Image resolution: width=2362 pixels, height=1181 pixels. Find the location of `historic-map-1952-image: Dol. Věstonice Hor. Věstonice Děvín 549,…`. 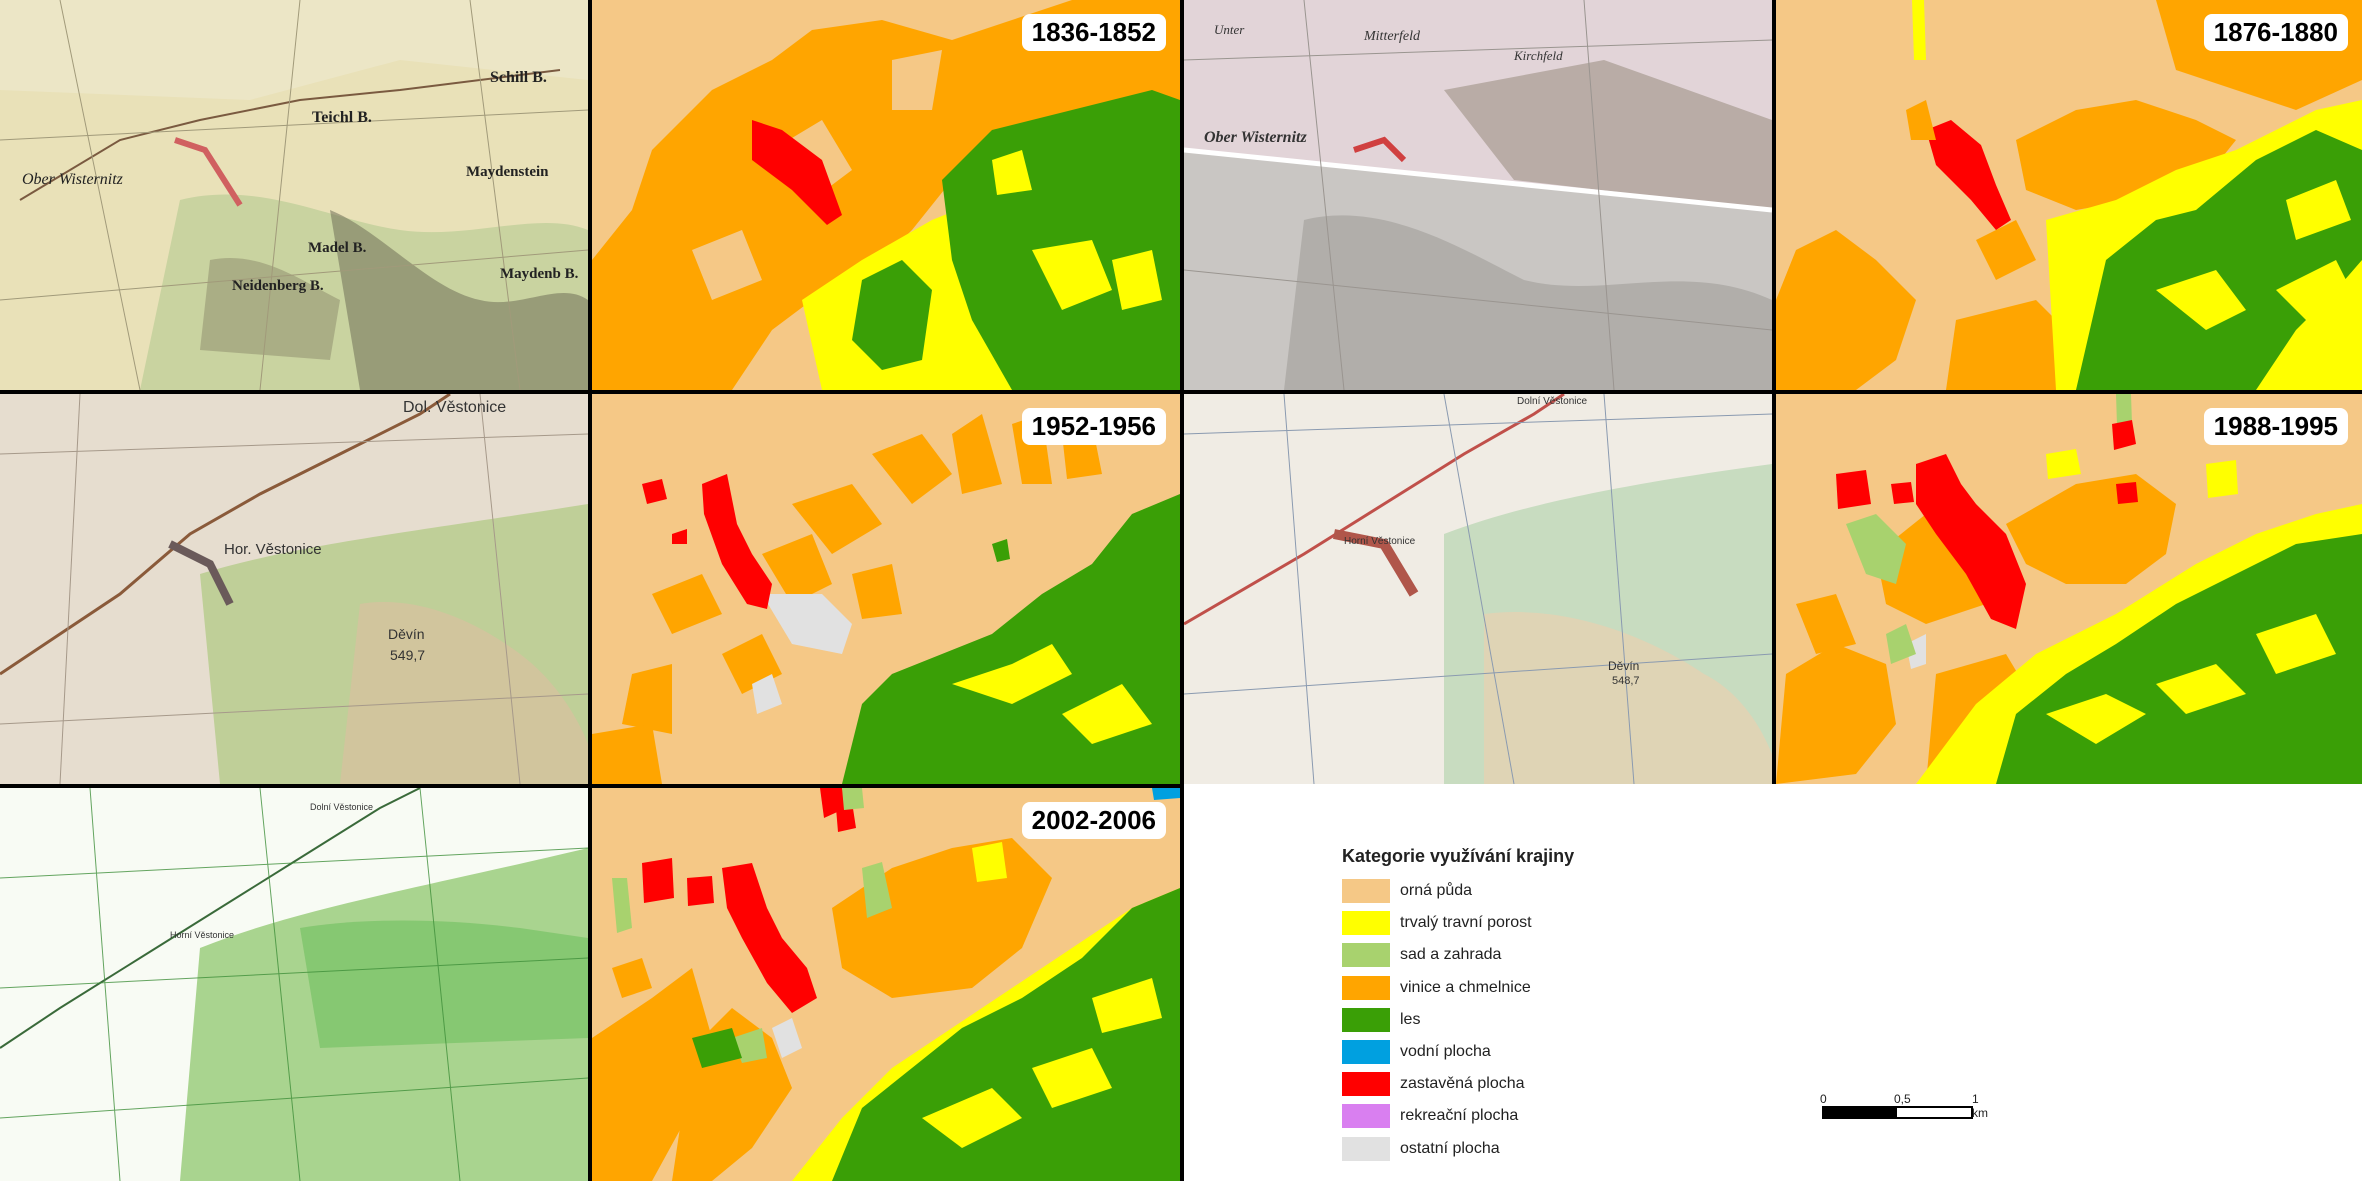

historic-map-1952-image: Dol. Věstonice Hor. Věstonice Děvín 549,… is located at coordinates (294, 589).